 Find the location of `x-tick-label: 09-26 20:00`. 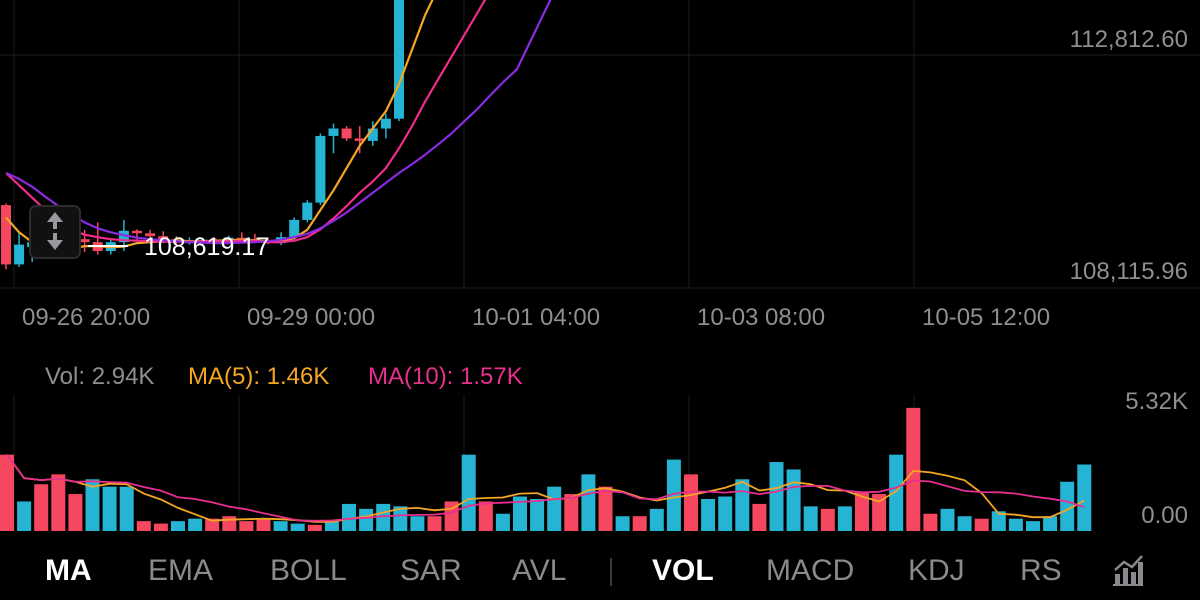

x-tick-label: 09-26 20:00 is located at coordinates (86, 317).